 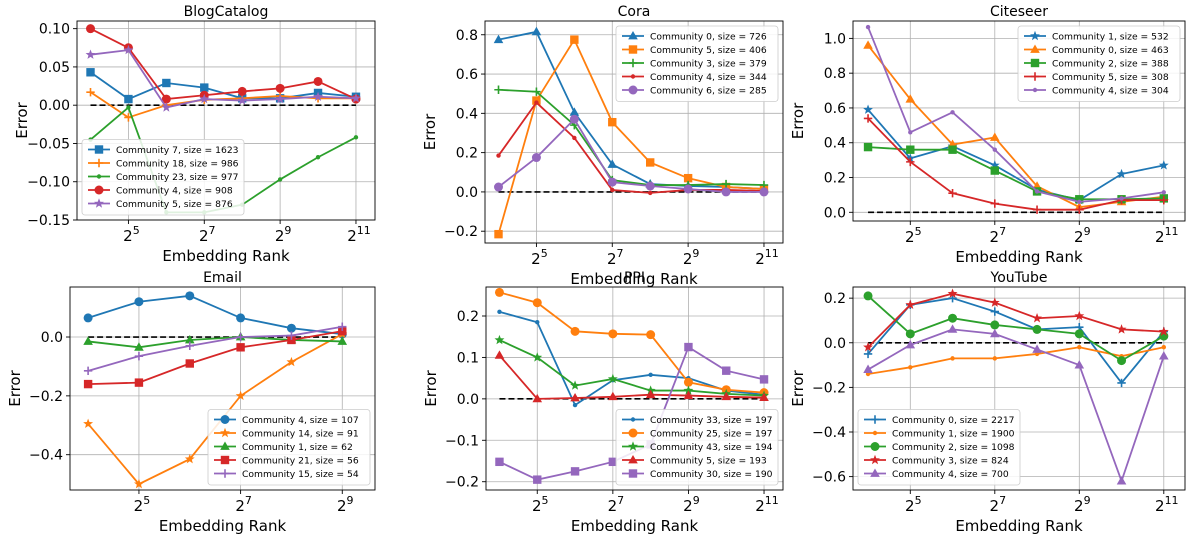 What do you see at coordinates (835, 39) in the screenshot?
I see `y-tick-label: 1.0` at bounding box center [835, 39].